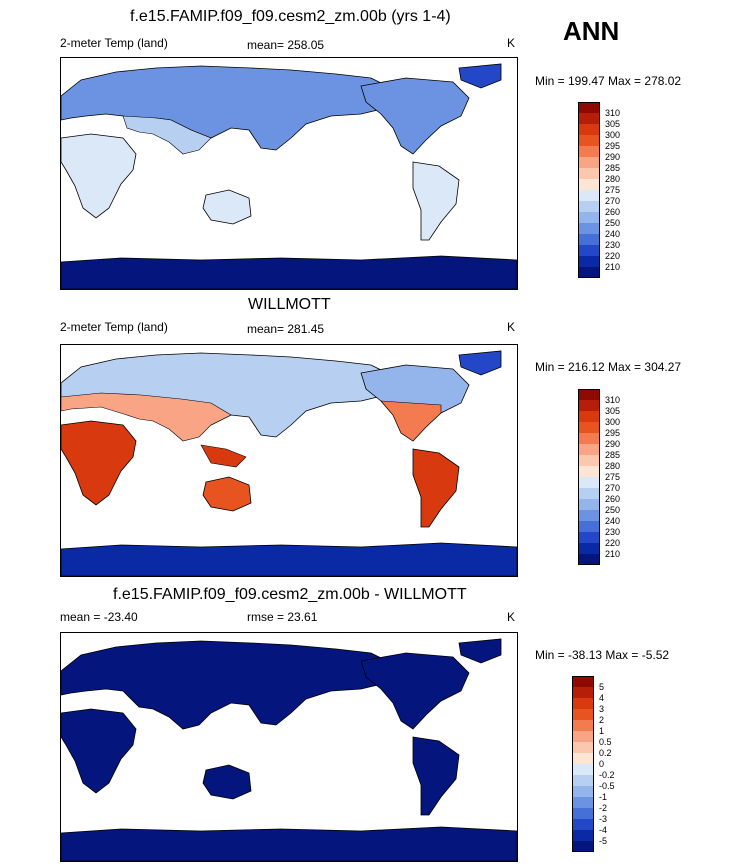 The image size is (733, 866). I want to click on colorbar-tick-label: 0.5, so click(605, 742).